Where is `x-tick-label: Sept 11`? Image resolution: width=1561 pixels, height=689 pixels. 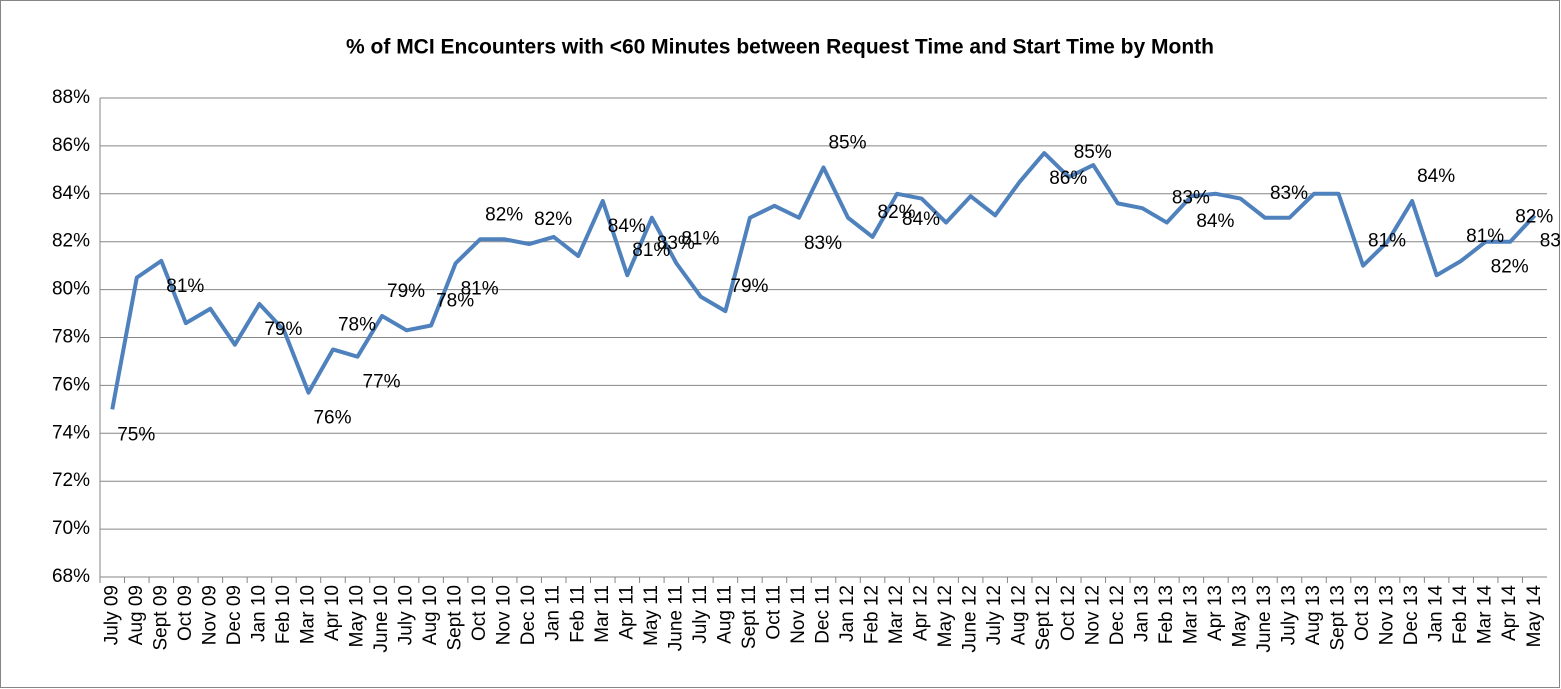
x-tick-label: Sept 11 is located at coordinates (749, 617).